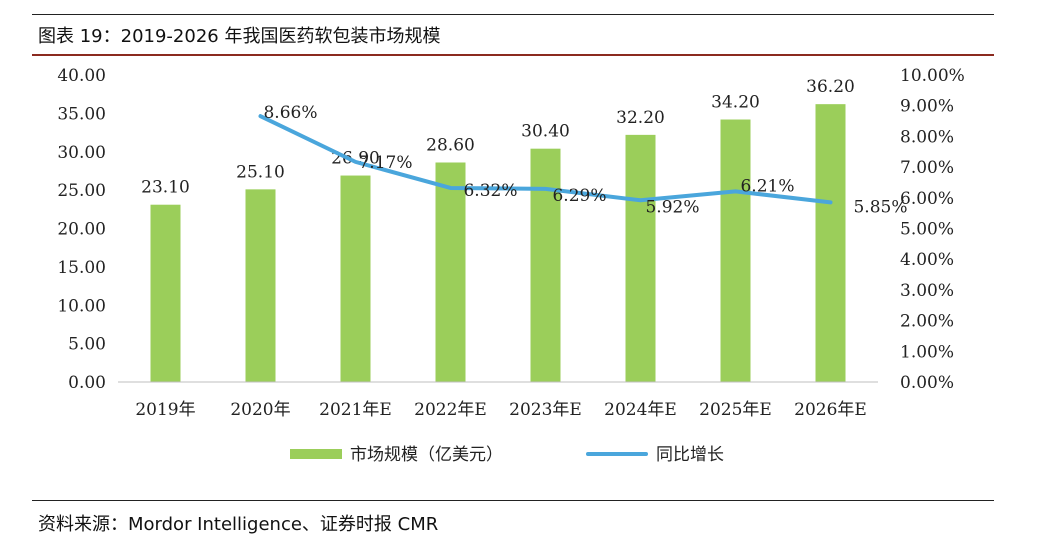 This screenshot has width=1044, height=560. I want to click on bar-data-label: 36.20, so click(830, 87).